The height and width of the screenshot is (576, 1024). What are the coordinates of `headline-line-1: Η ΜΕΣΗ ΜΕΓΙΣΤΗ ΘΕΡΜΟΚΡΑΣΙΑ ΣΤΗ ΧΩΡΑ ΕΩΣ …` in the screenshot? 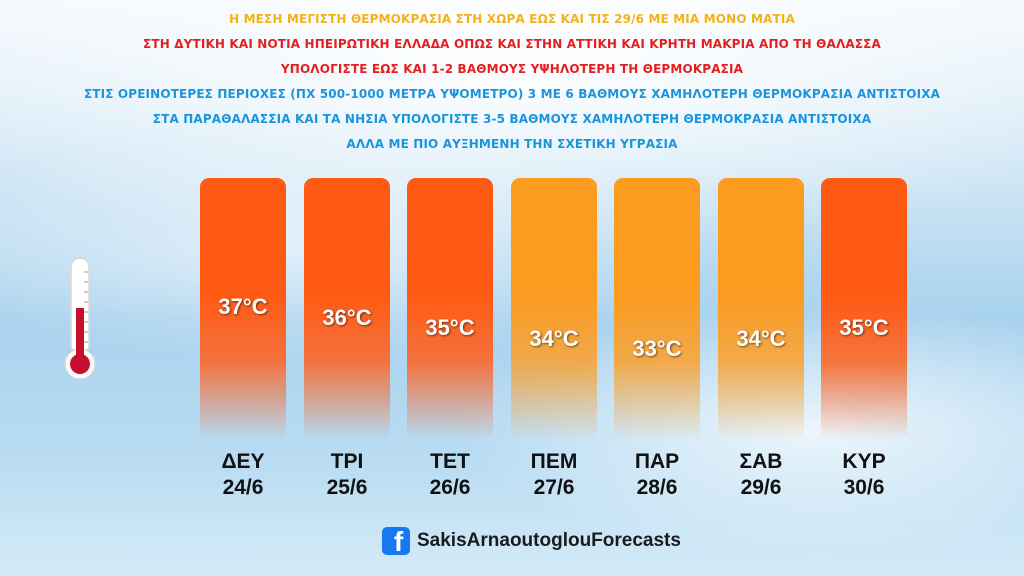 It's located at (512, 19).